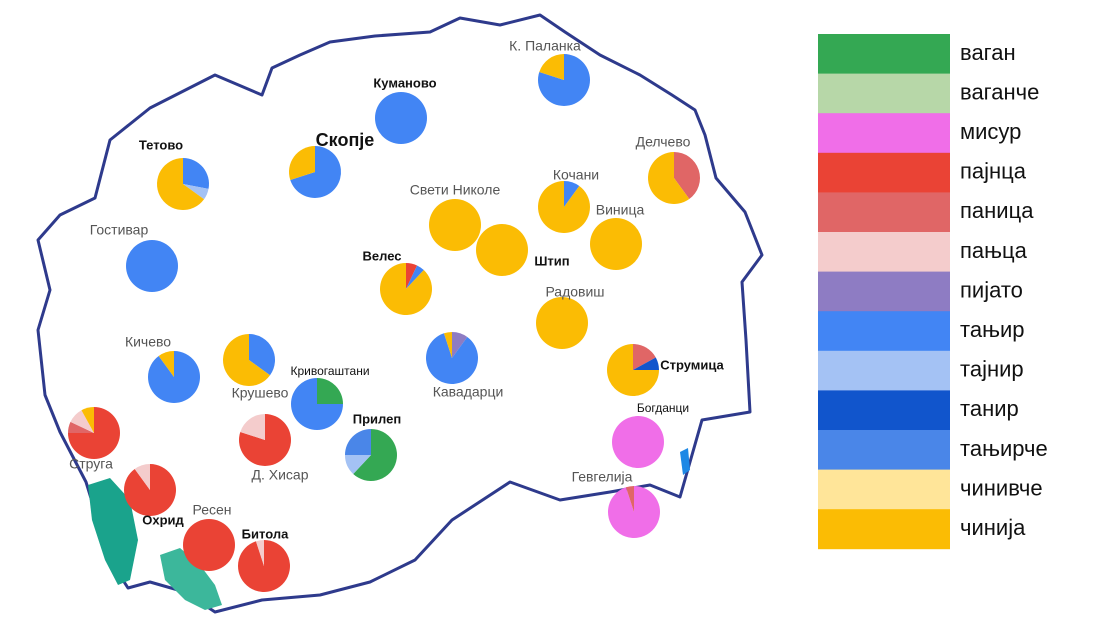 The height and width of the screenshot is (632, 1113). Describe the element at coordinates (999, 91) in the screenshot. I see `legend-label: ваганче` at that location.